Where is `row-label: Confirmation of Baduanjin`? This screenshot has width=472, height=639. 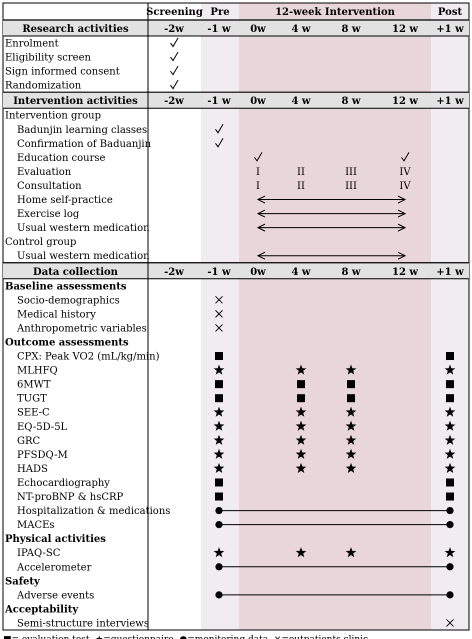
row-label: Confirmation of Baduanjin is located at coordinates (84, 144).